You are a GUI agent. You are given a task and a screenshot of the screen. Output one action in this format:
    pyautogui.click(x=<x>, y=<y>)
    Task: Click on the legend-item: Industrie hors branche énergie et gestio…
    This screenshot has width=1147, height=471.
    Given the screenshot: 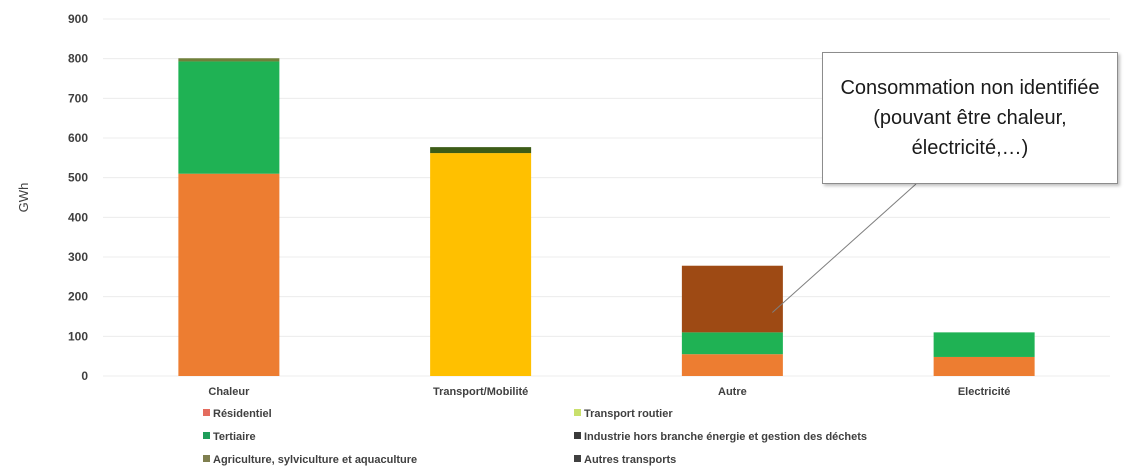 What is the action you would take?
    pyautogui.click(x=720, y=437)
    